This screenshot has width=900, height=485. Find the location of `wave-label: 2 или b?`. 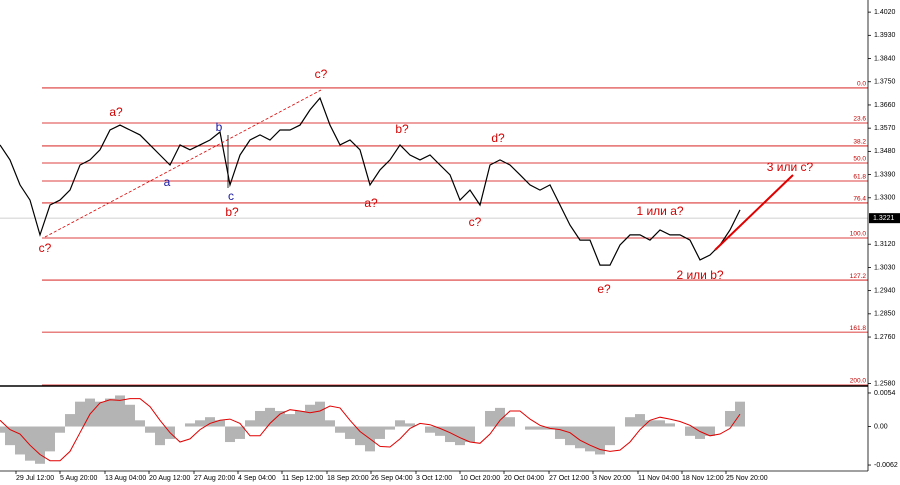

wave-label: 2 или b? is located at coordinates (699, 275).